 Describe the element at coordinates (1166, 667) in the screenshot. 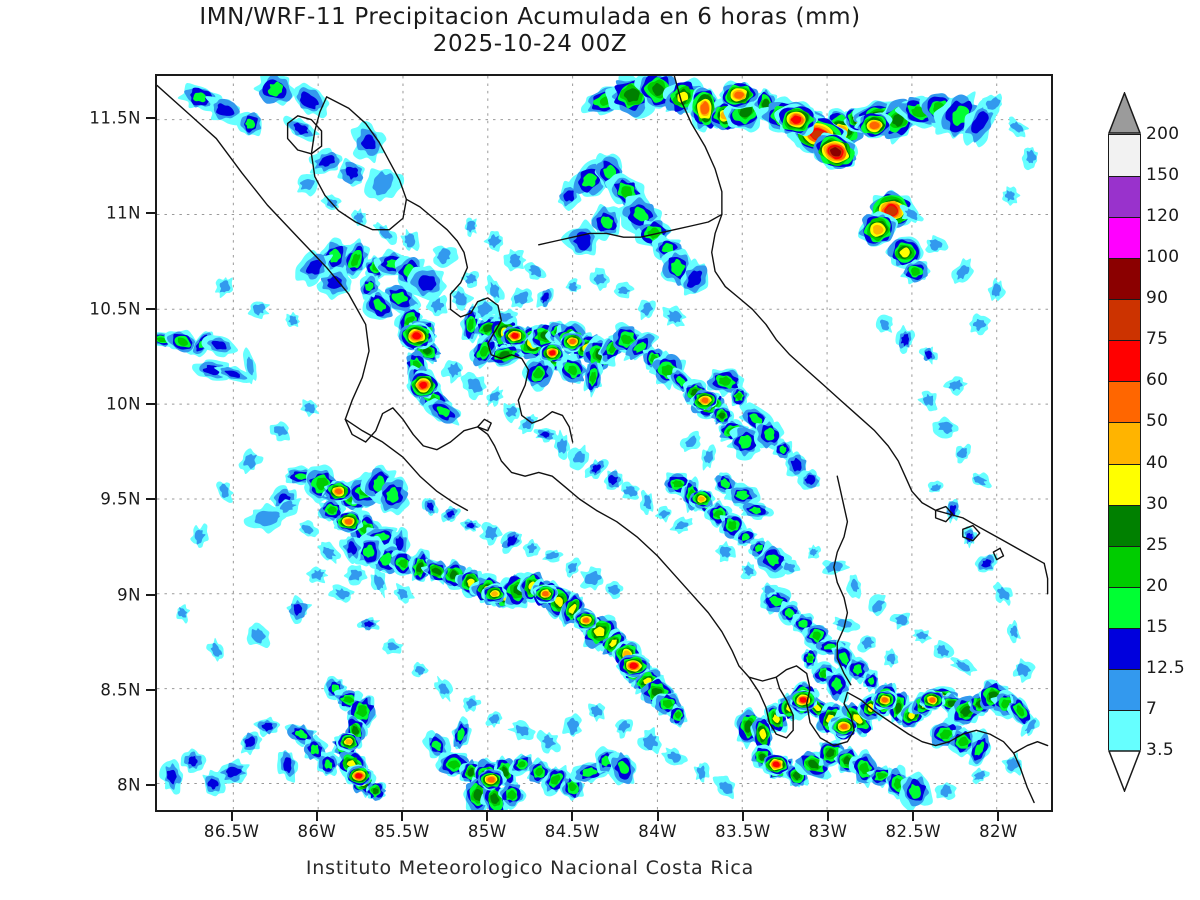

I see `colorbar-tick-label: 12.5` at that location.